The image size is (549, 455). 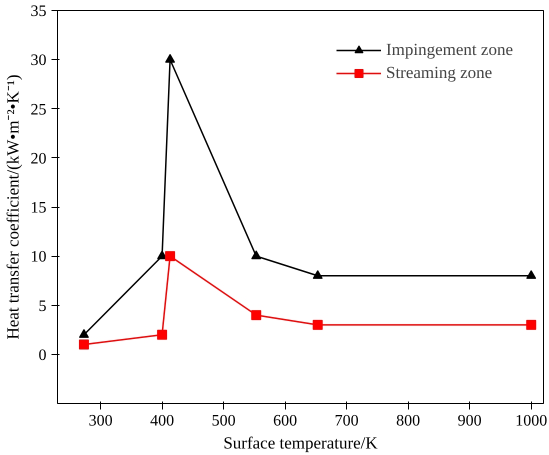 What do you see at coordinates (408, 421) in the screenshot?
I see `x-tick-label: 800` at bounding box center [408, 421].